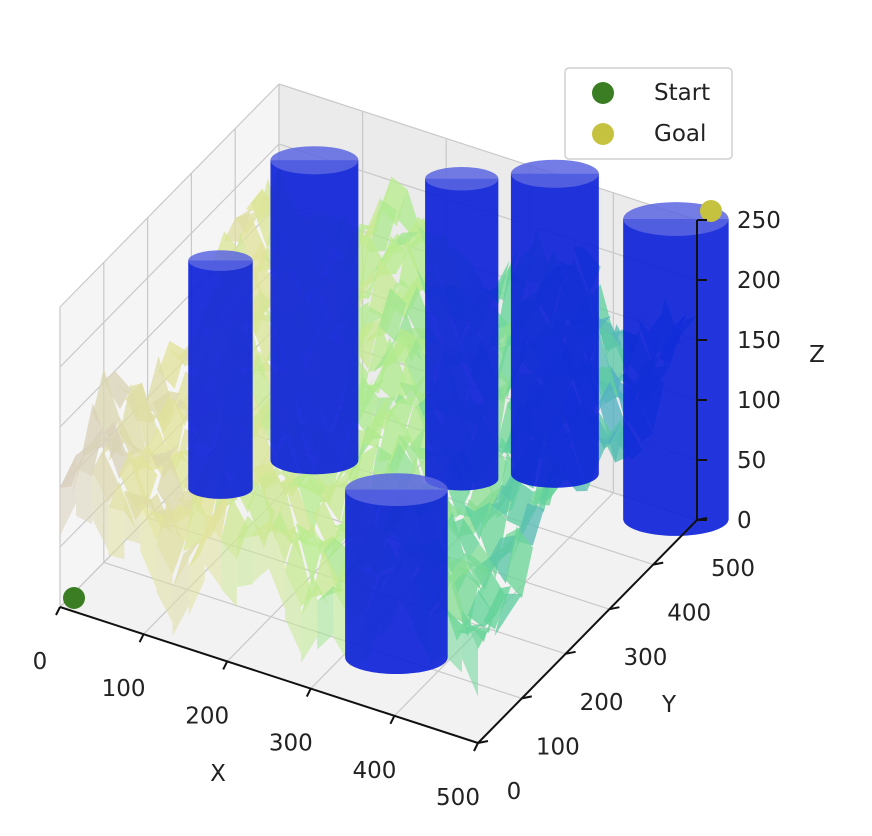  What do you see at coordinates (603, 93) in the screenshot?
I see `legend-marker-start` at bounding box center [603, 93].